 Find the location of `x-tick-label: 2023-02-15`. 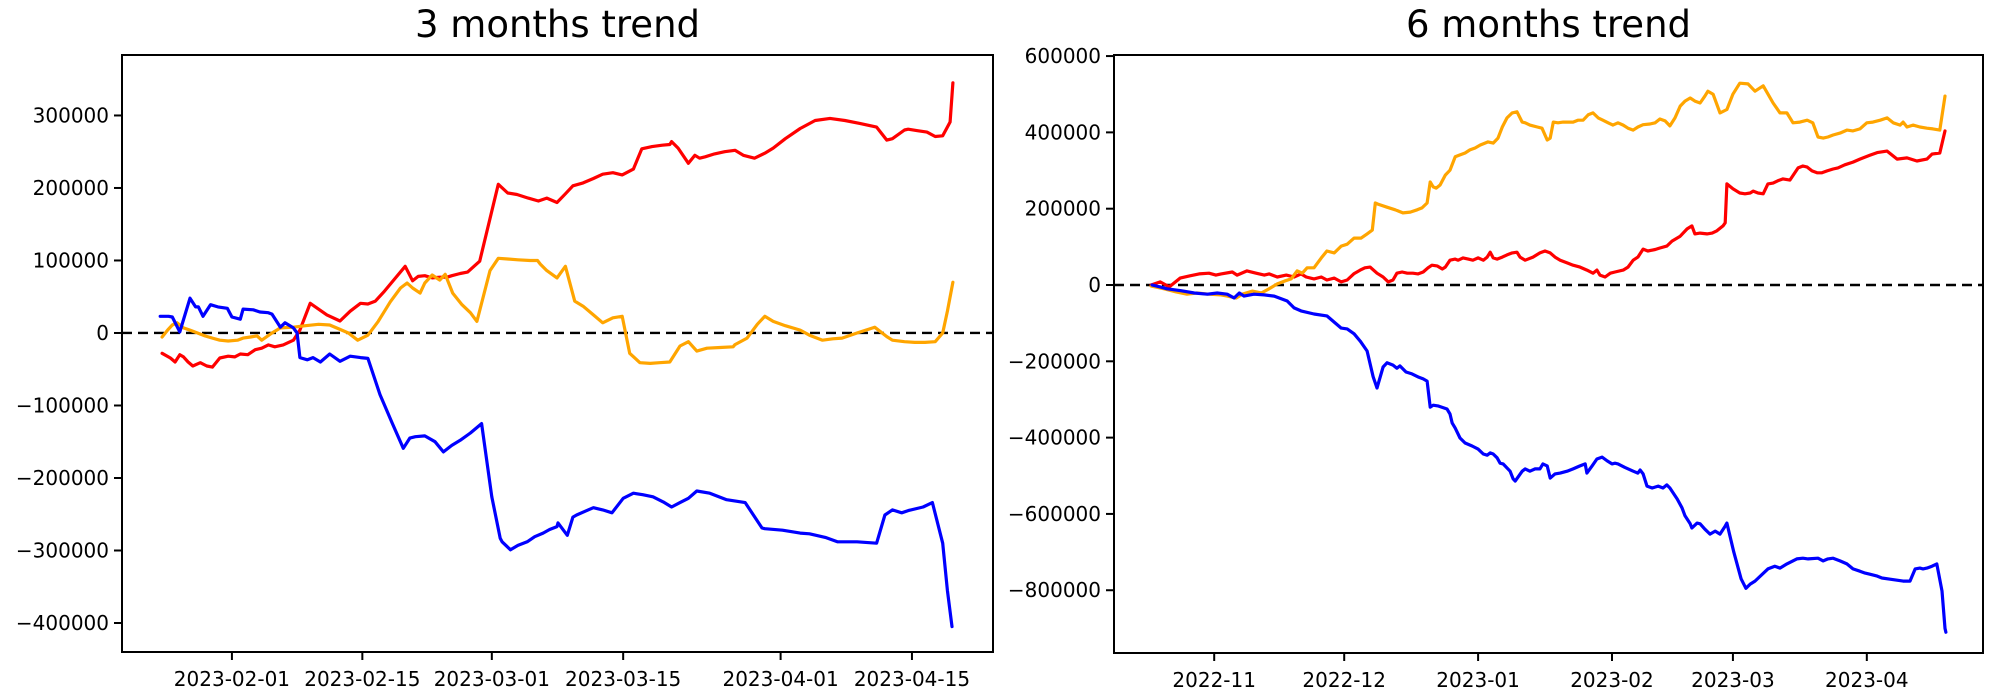

x-tick-label: 2023-02-15 is located at coordinates (362, 679).